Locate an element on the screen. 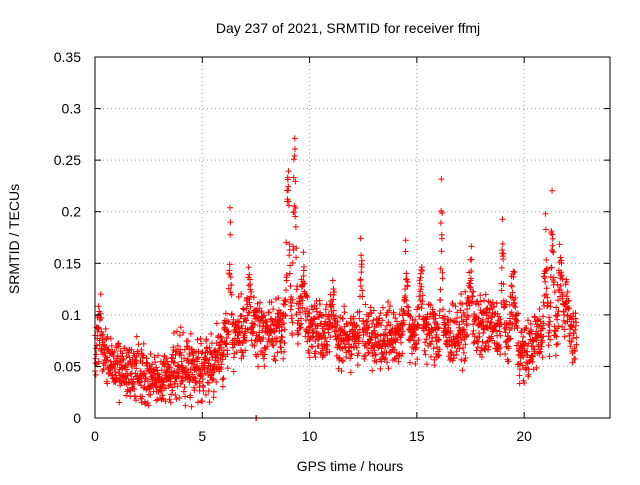 This screenshot has width=640, height=485. y-tick-label: 0.35 is located at coordinates (67, 57).